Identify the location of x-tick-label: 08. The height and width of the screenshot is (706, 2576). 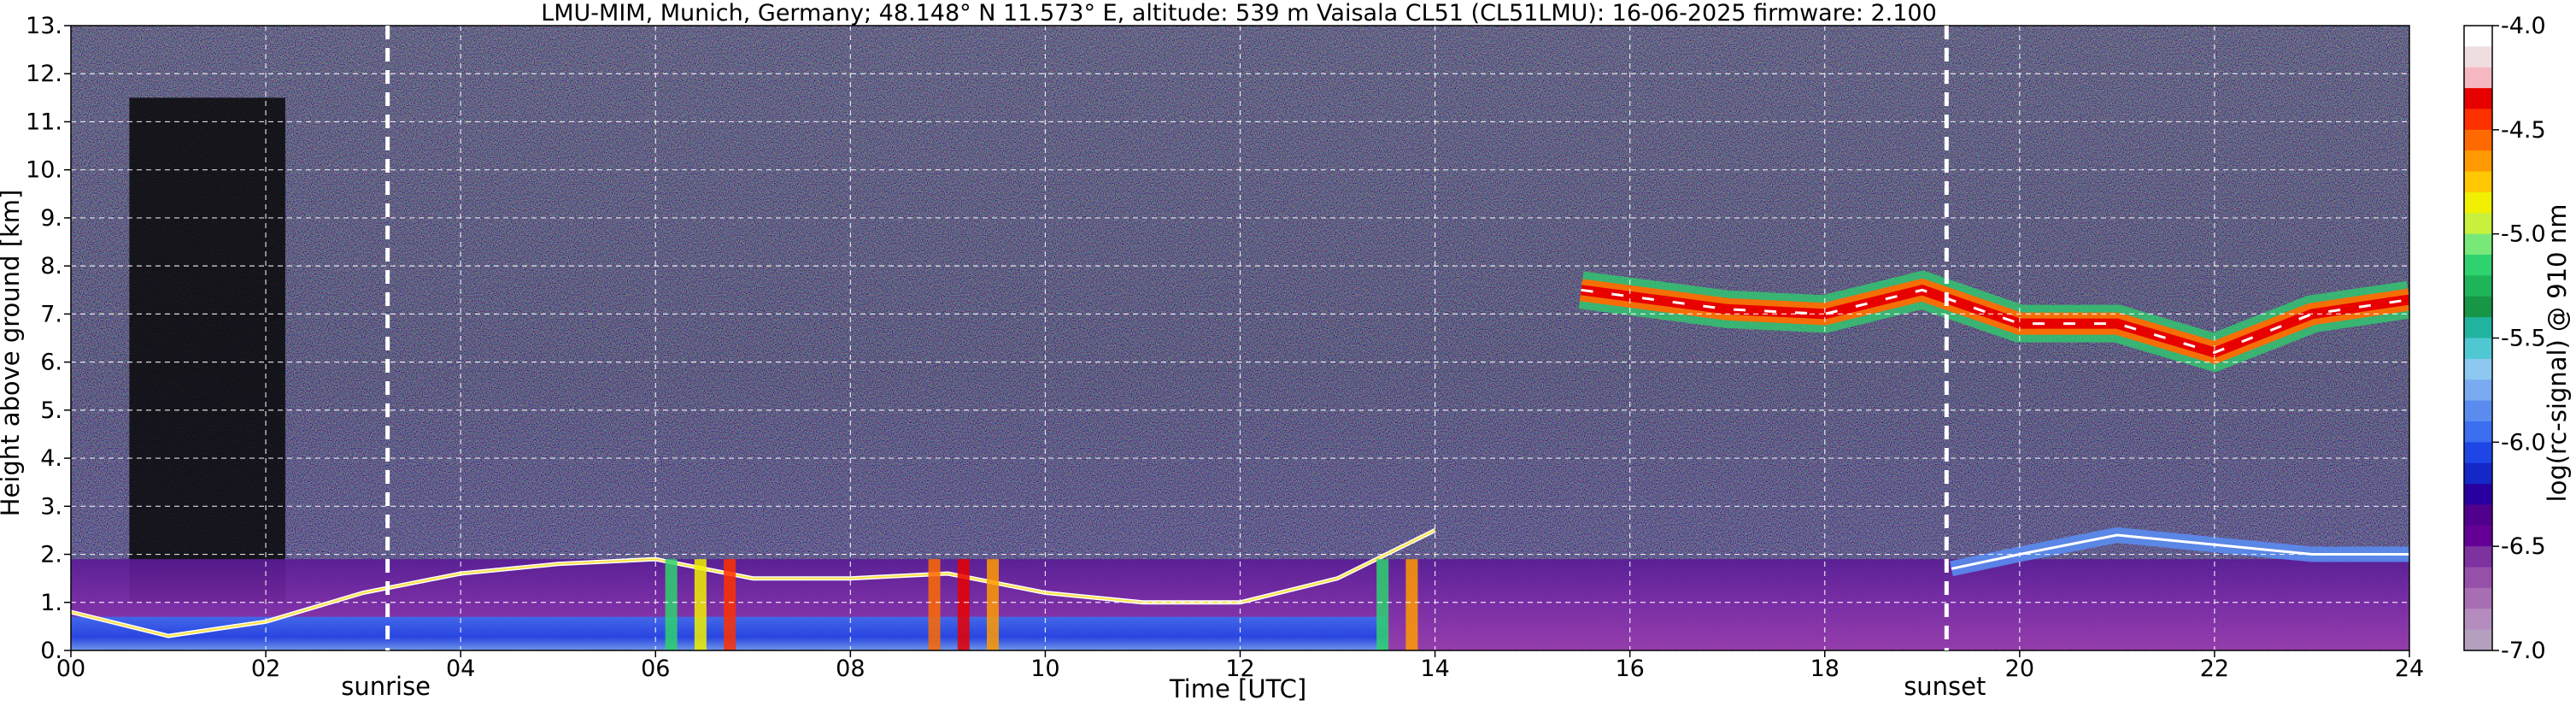
(850, 669).